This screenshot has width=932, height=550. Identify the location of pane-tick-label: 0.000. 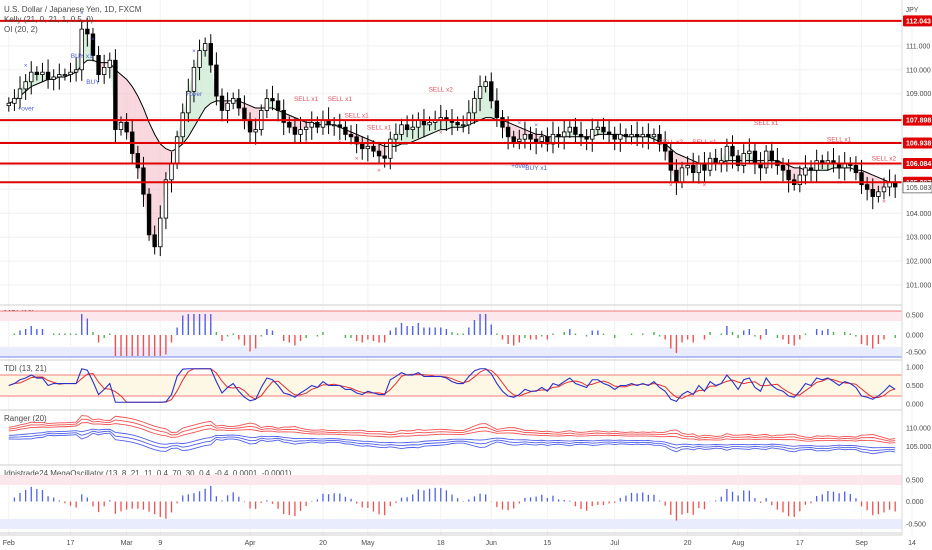
(915, 502).